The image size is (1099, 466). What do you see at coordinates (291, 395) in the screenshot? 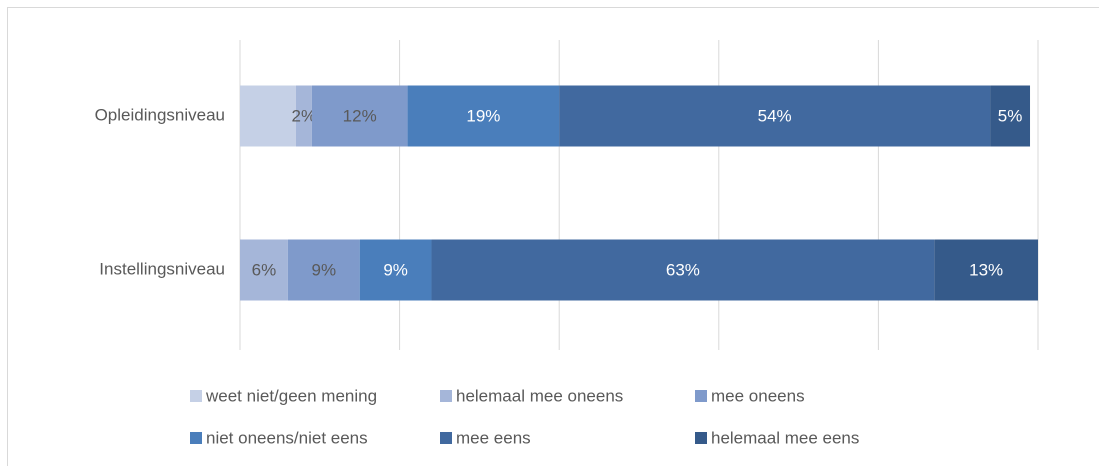
I see `legend-label: weet niet/geen mening` at bounding box center [291, 395].